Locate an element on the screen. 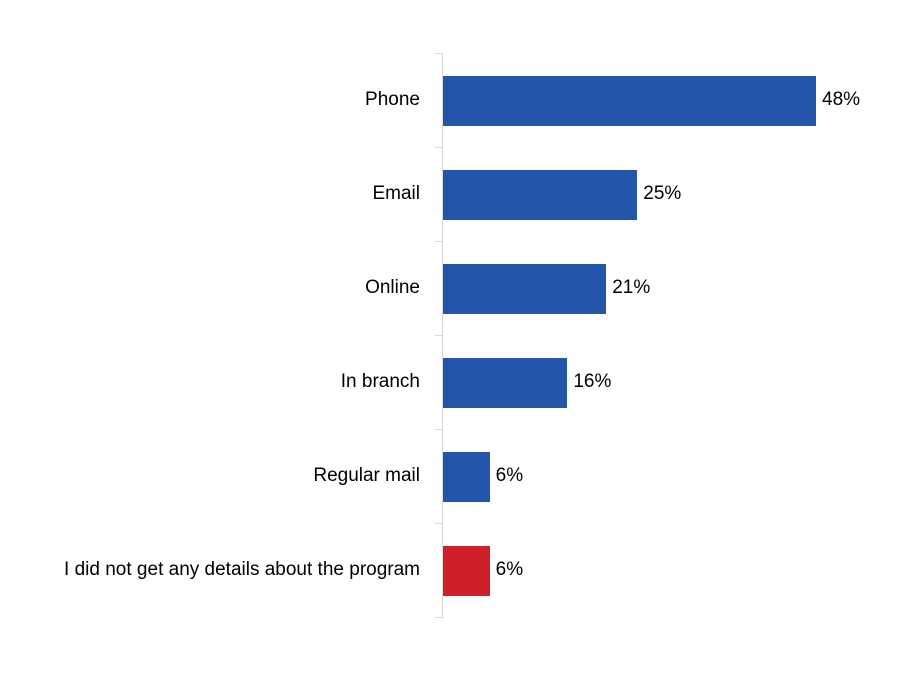 The height and width of the screenshot is (675, 900). bar-row: Regular mail 6% is located at coordinates (450, 476).